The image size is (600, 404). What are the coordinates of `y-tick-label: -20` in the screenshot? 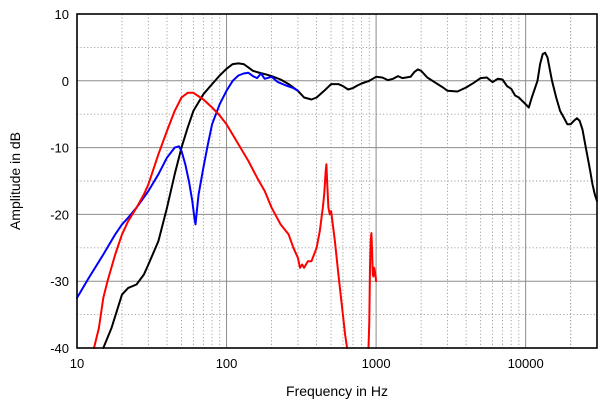 It's located at (59, 214).